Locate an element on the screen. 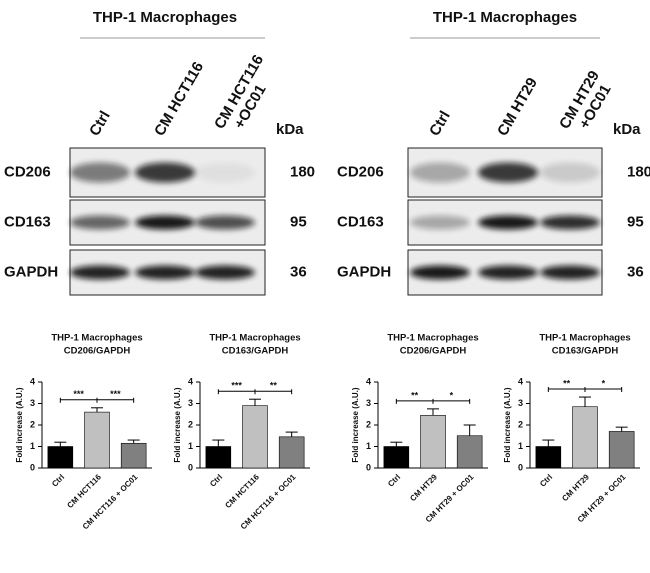  lane-label: CM HCT116 is located at coordinates (179, 99).